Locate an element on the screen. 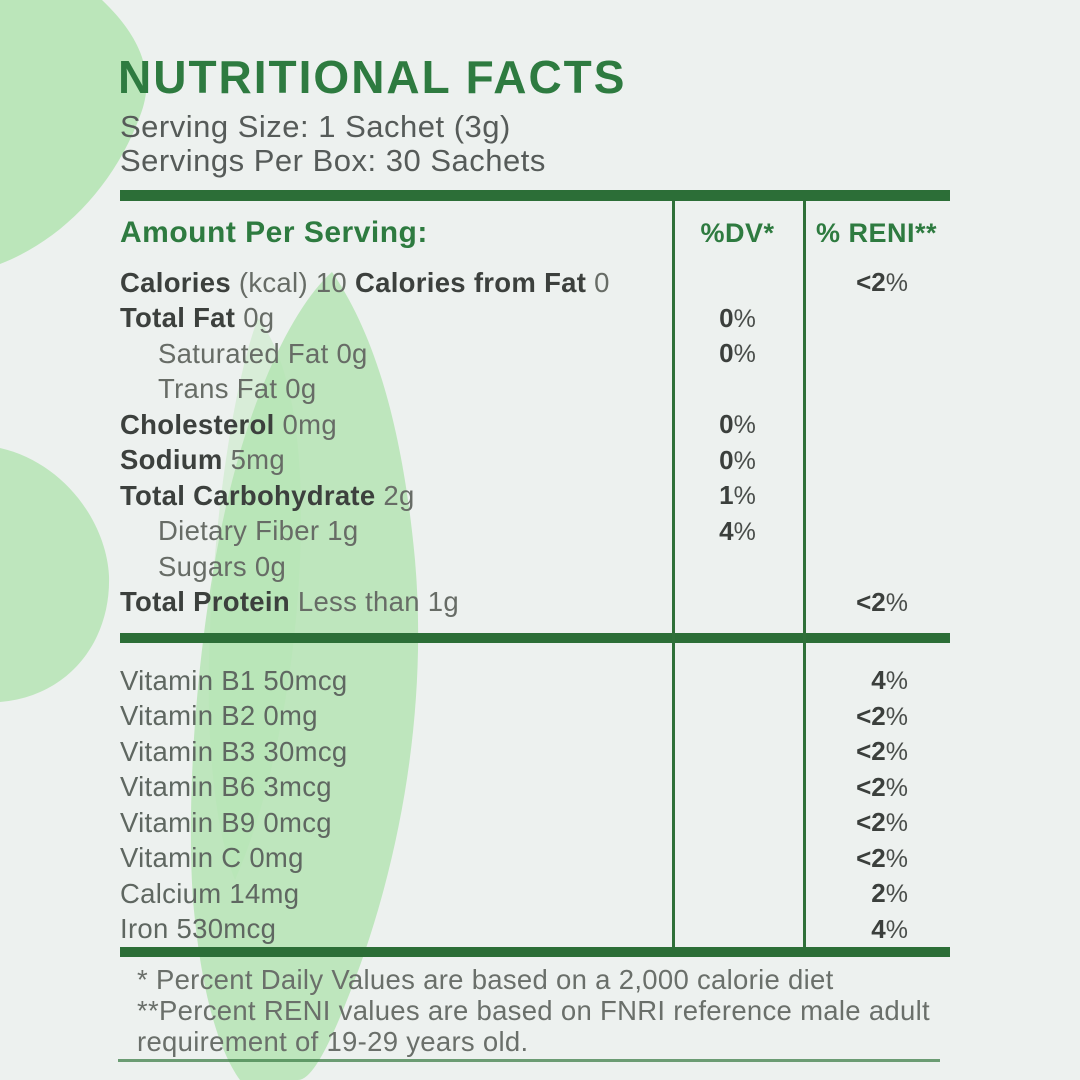  table-row: Saturated Fat 0g 0% is located at coordinates (535, 354).